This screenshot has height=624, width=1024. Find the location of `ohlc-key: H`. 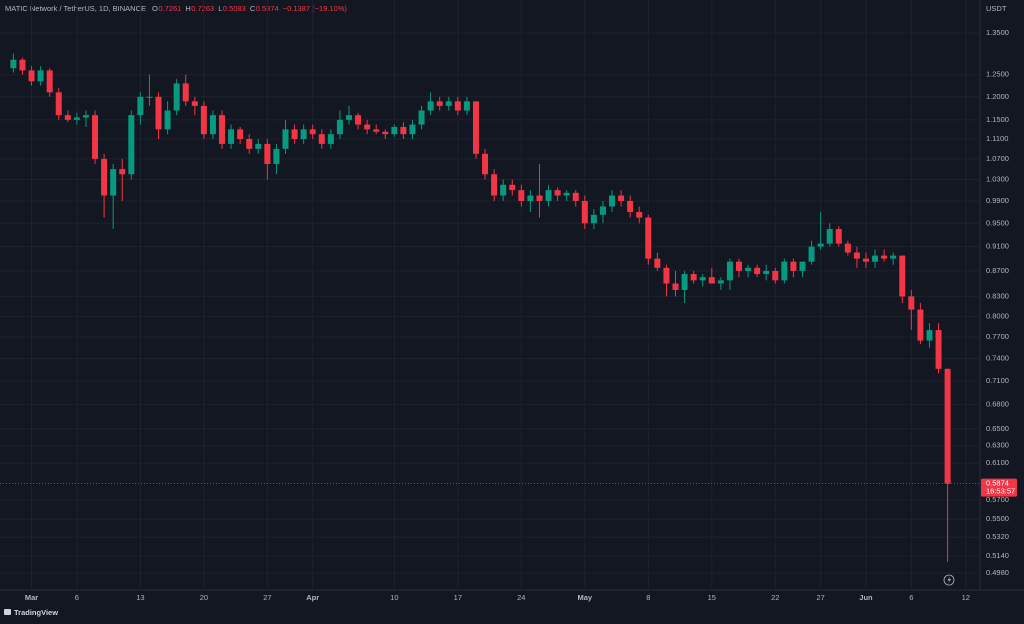

ohlc-key: H is located at coordinates (187, 8).